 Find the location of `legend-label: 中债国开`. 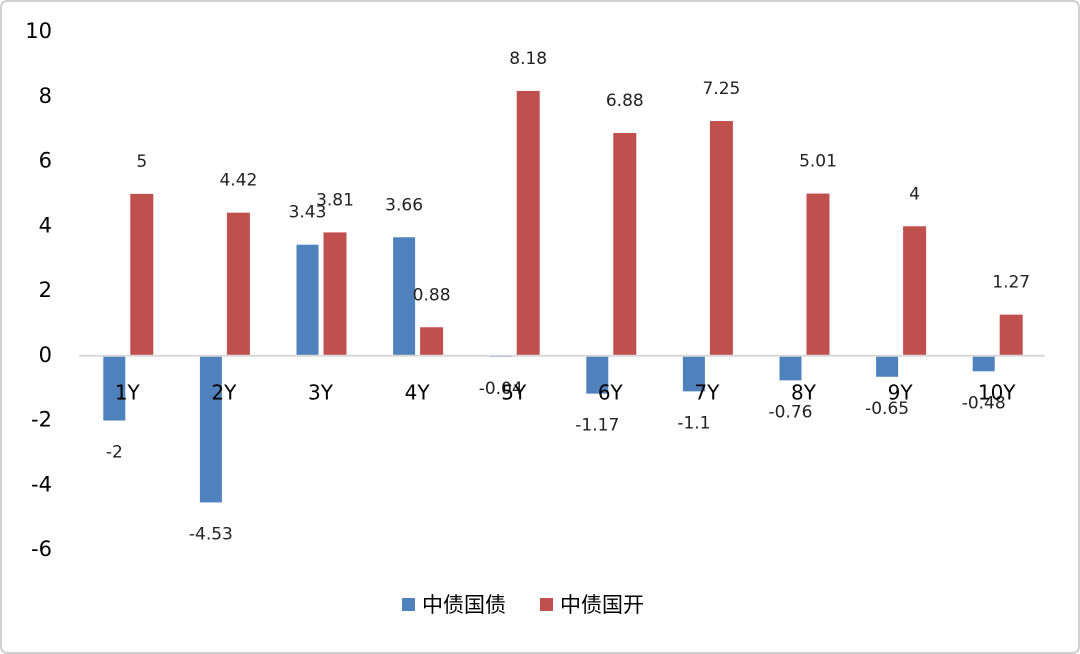

legend-label: 中债国开 is located at coordinates (602, 605).